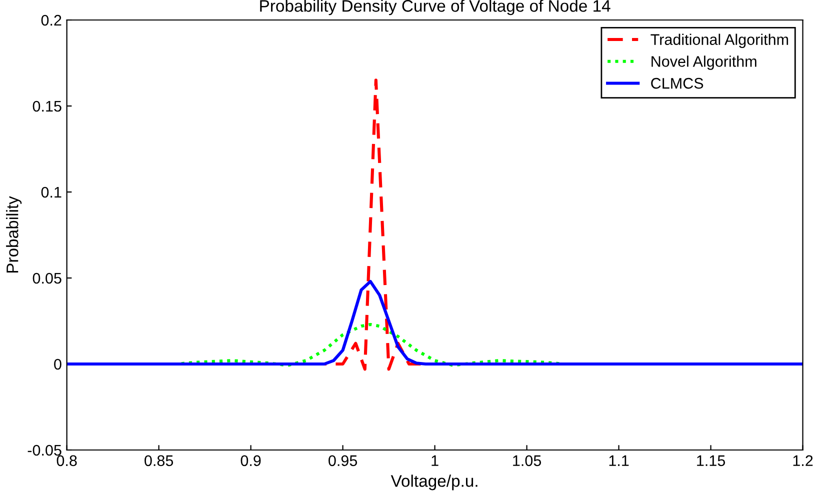  What do you see at coordinates (159, 460) in the screenshot?
I see `x-tick-label: 0.85` at bounding box center [159, 460].